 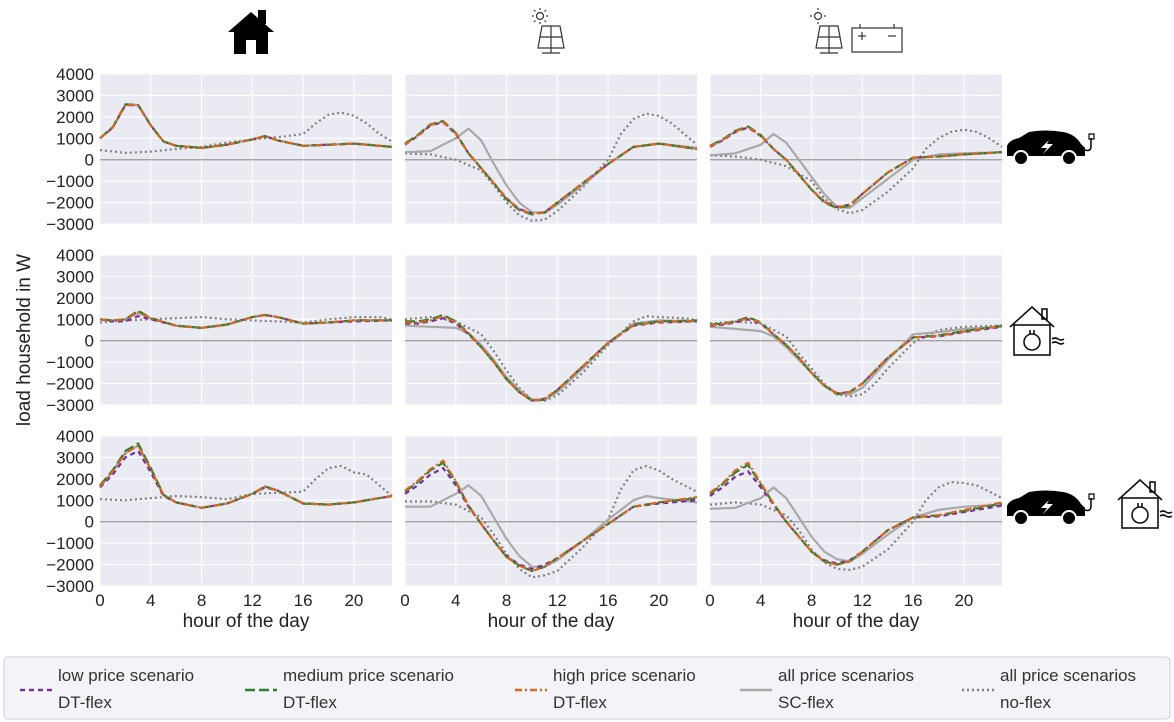 I want to click on panel-r0-c1, so click(x=551, y=149).